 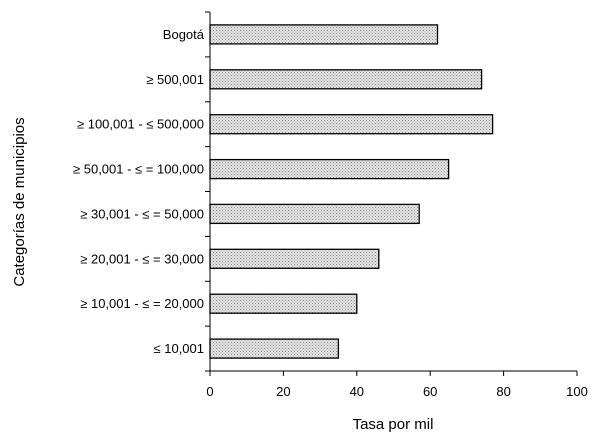 What do you see at coordinates (184, 34) in the screenshot?
I see `category-label-0: Bogotá` at bounding box center [184, 34].